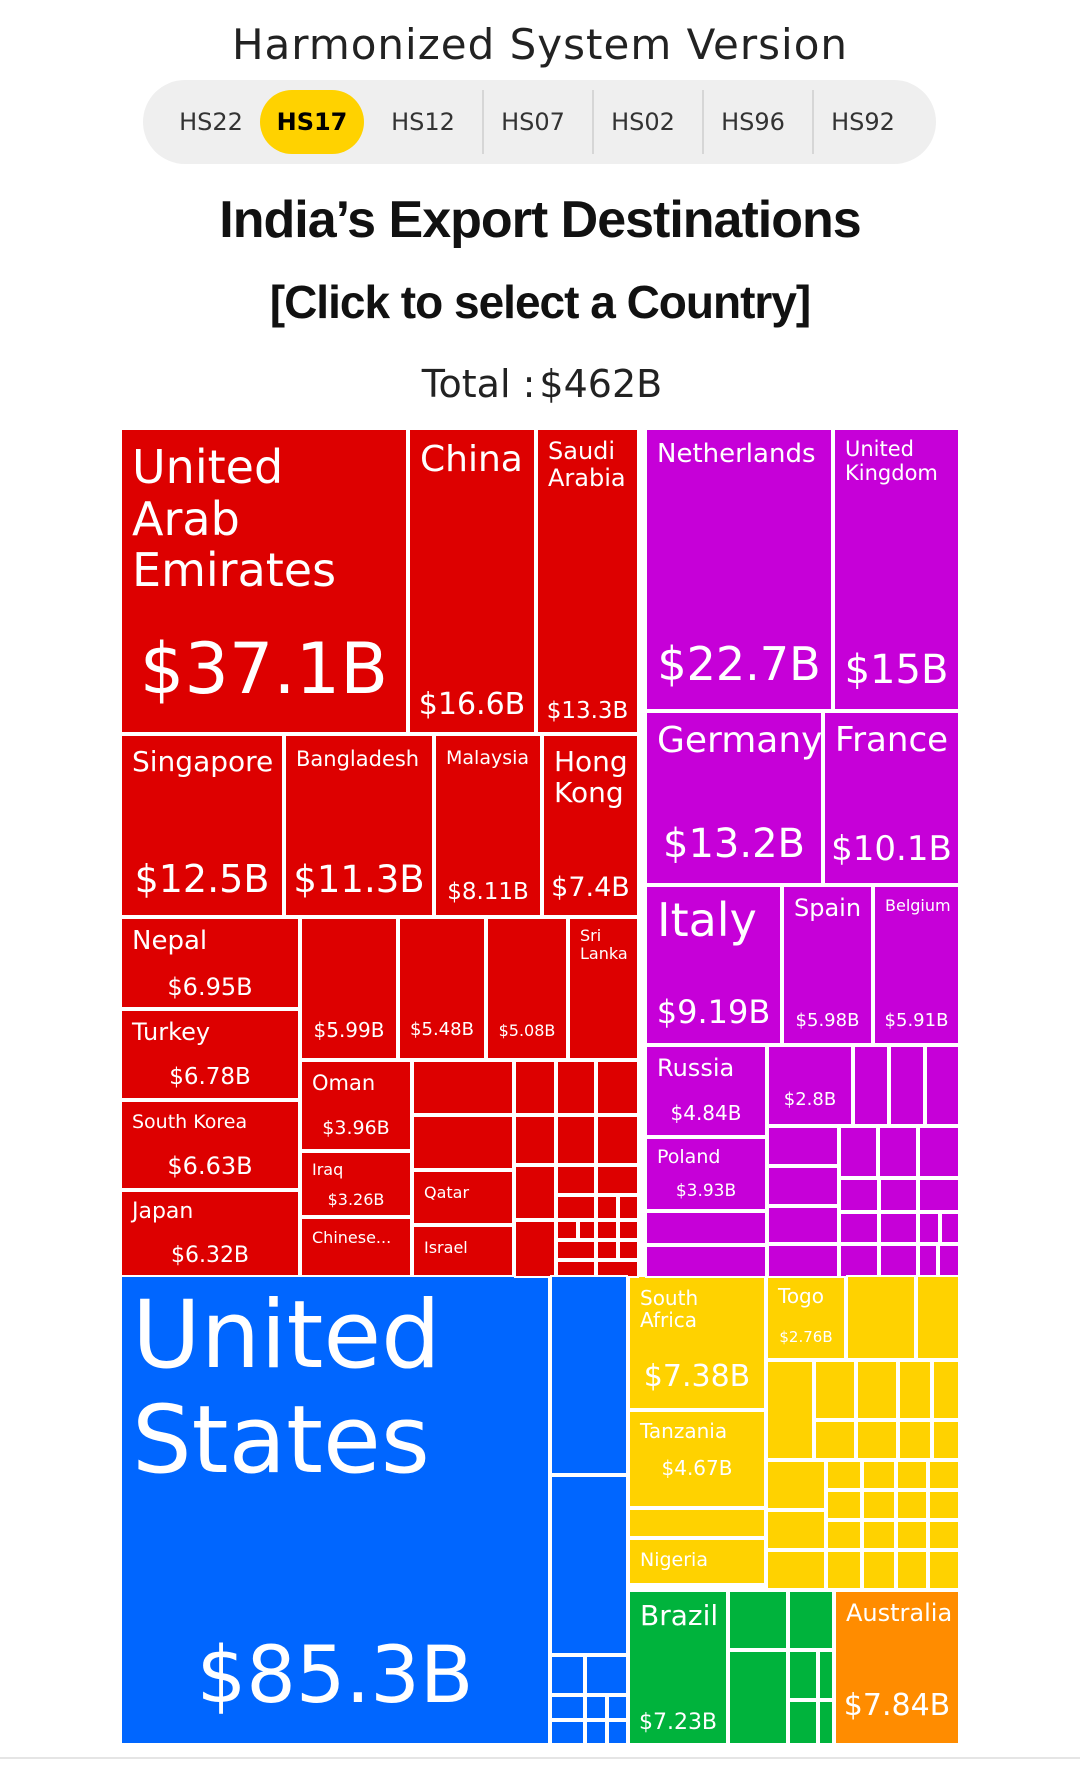 This screenshot has height=1765, width=1080. I want to click on treemap-tile-poland: Poland $3.93B, so click(706, 1174).